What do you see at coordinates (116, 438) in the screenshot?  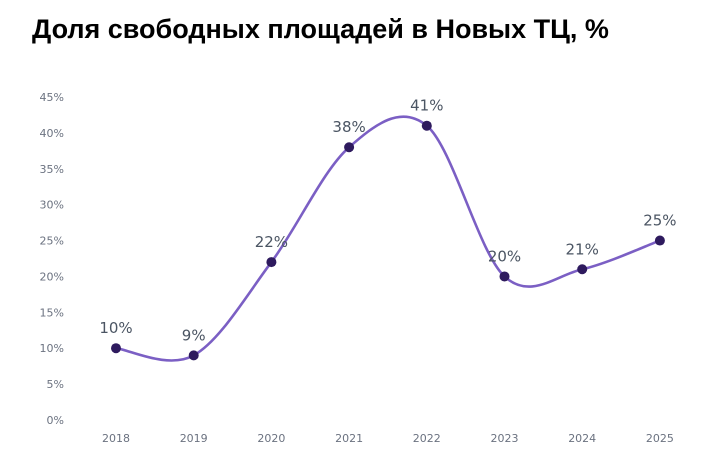 I see `x-tick-label: 2018` at bounding box center [116, 438].